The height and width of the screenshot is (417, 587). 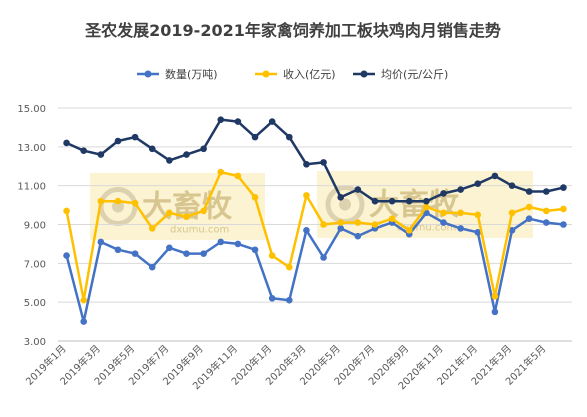 What do you see at coordinates (35, 264) in the screenshot?
I see `y-tick-label: 7.00` at bounding box center [35, 264].